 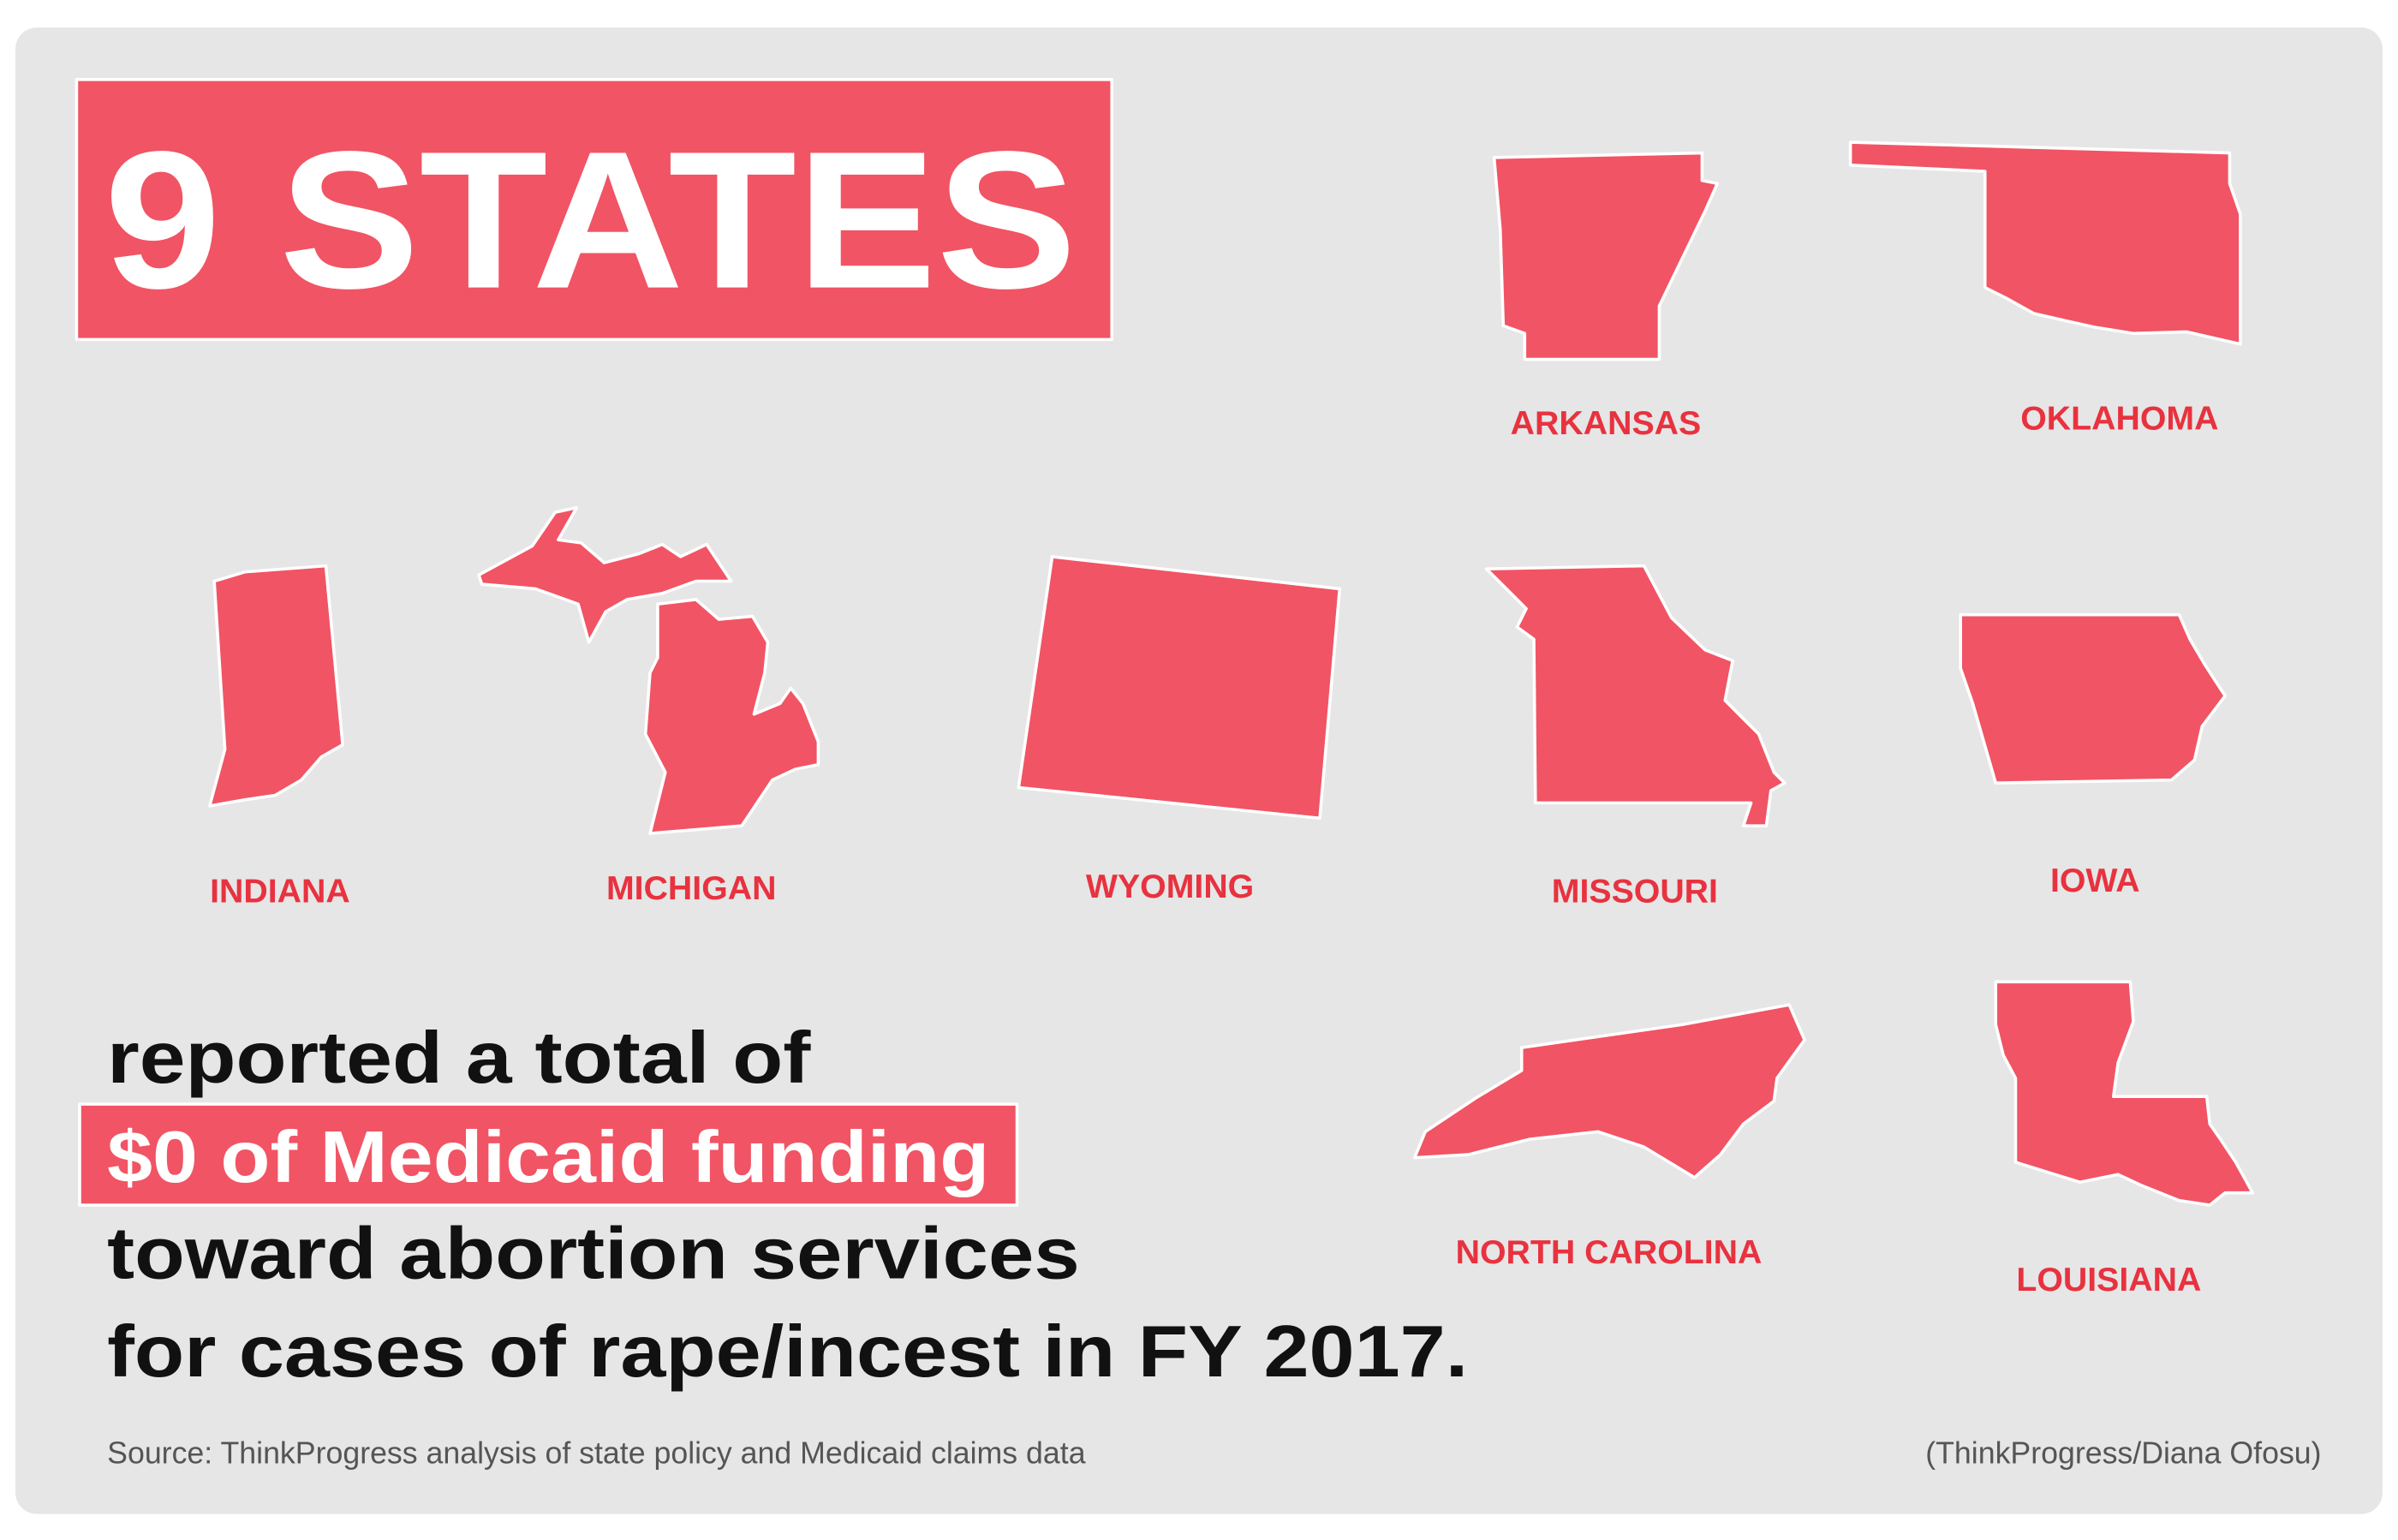 I want to click on state-label: INDIANA, so click(x=280, y=891).